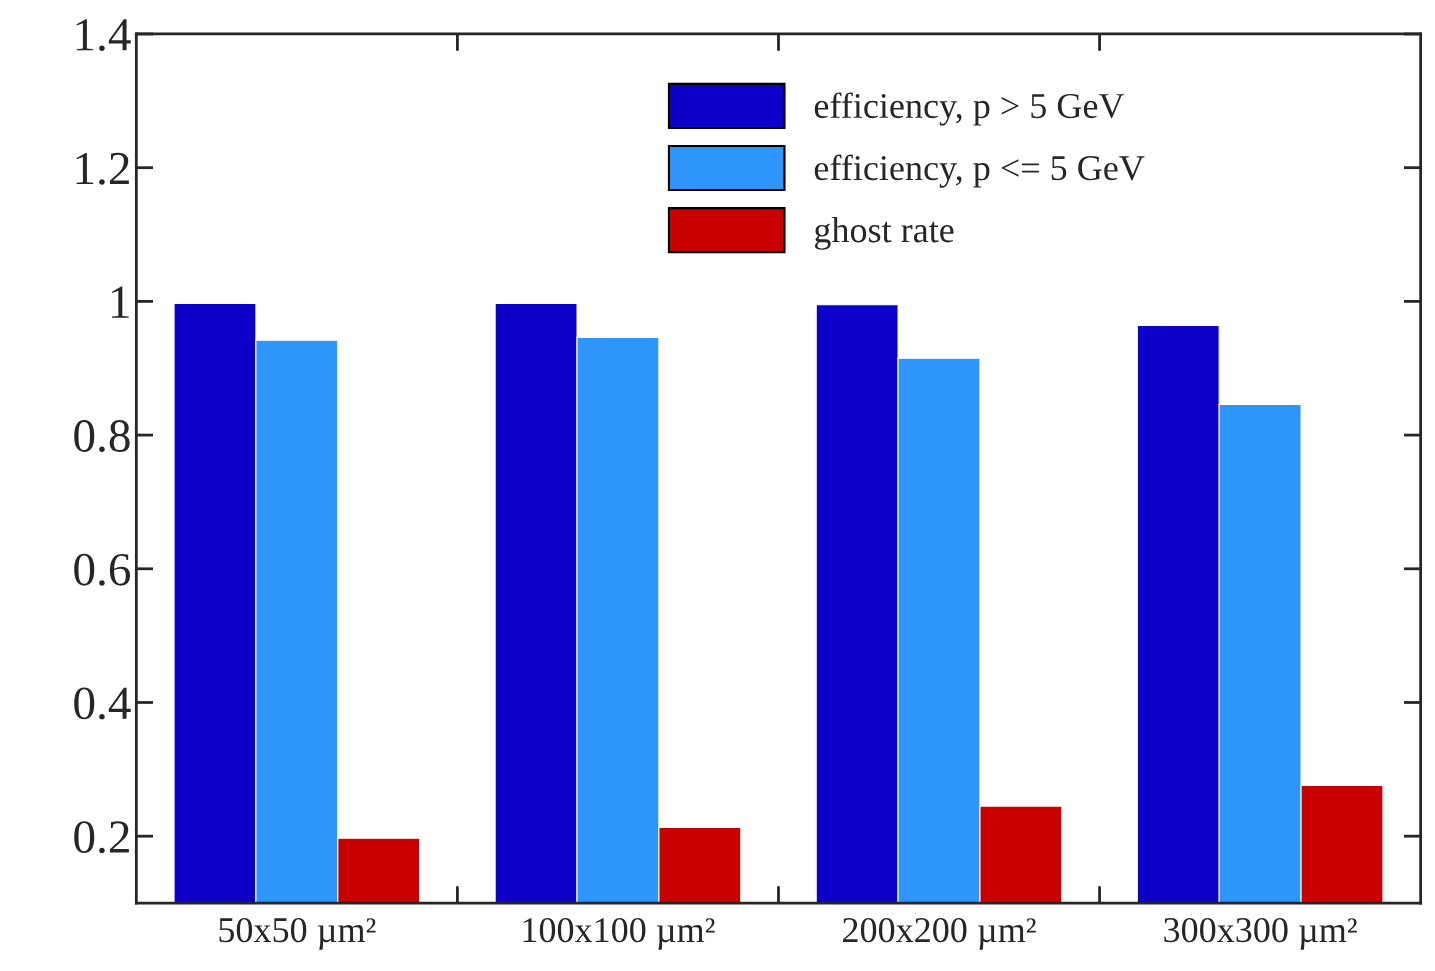 This screenshot has height=971, width=1435. I want to click on legend-label: efficiency, p > 5 GeV, so click(969, 109).